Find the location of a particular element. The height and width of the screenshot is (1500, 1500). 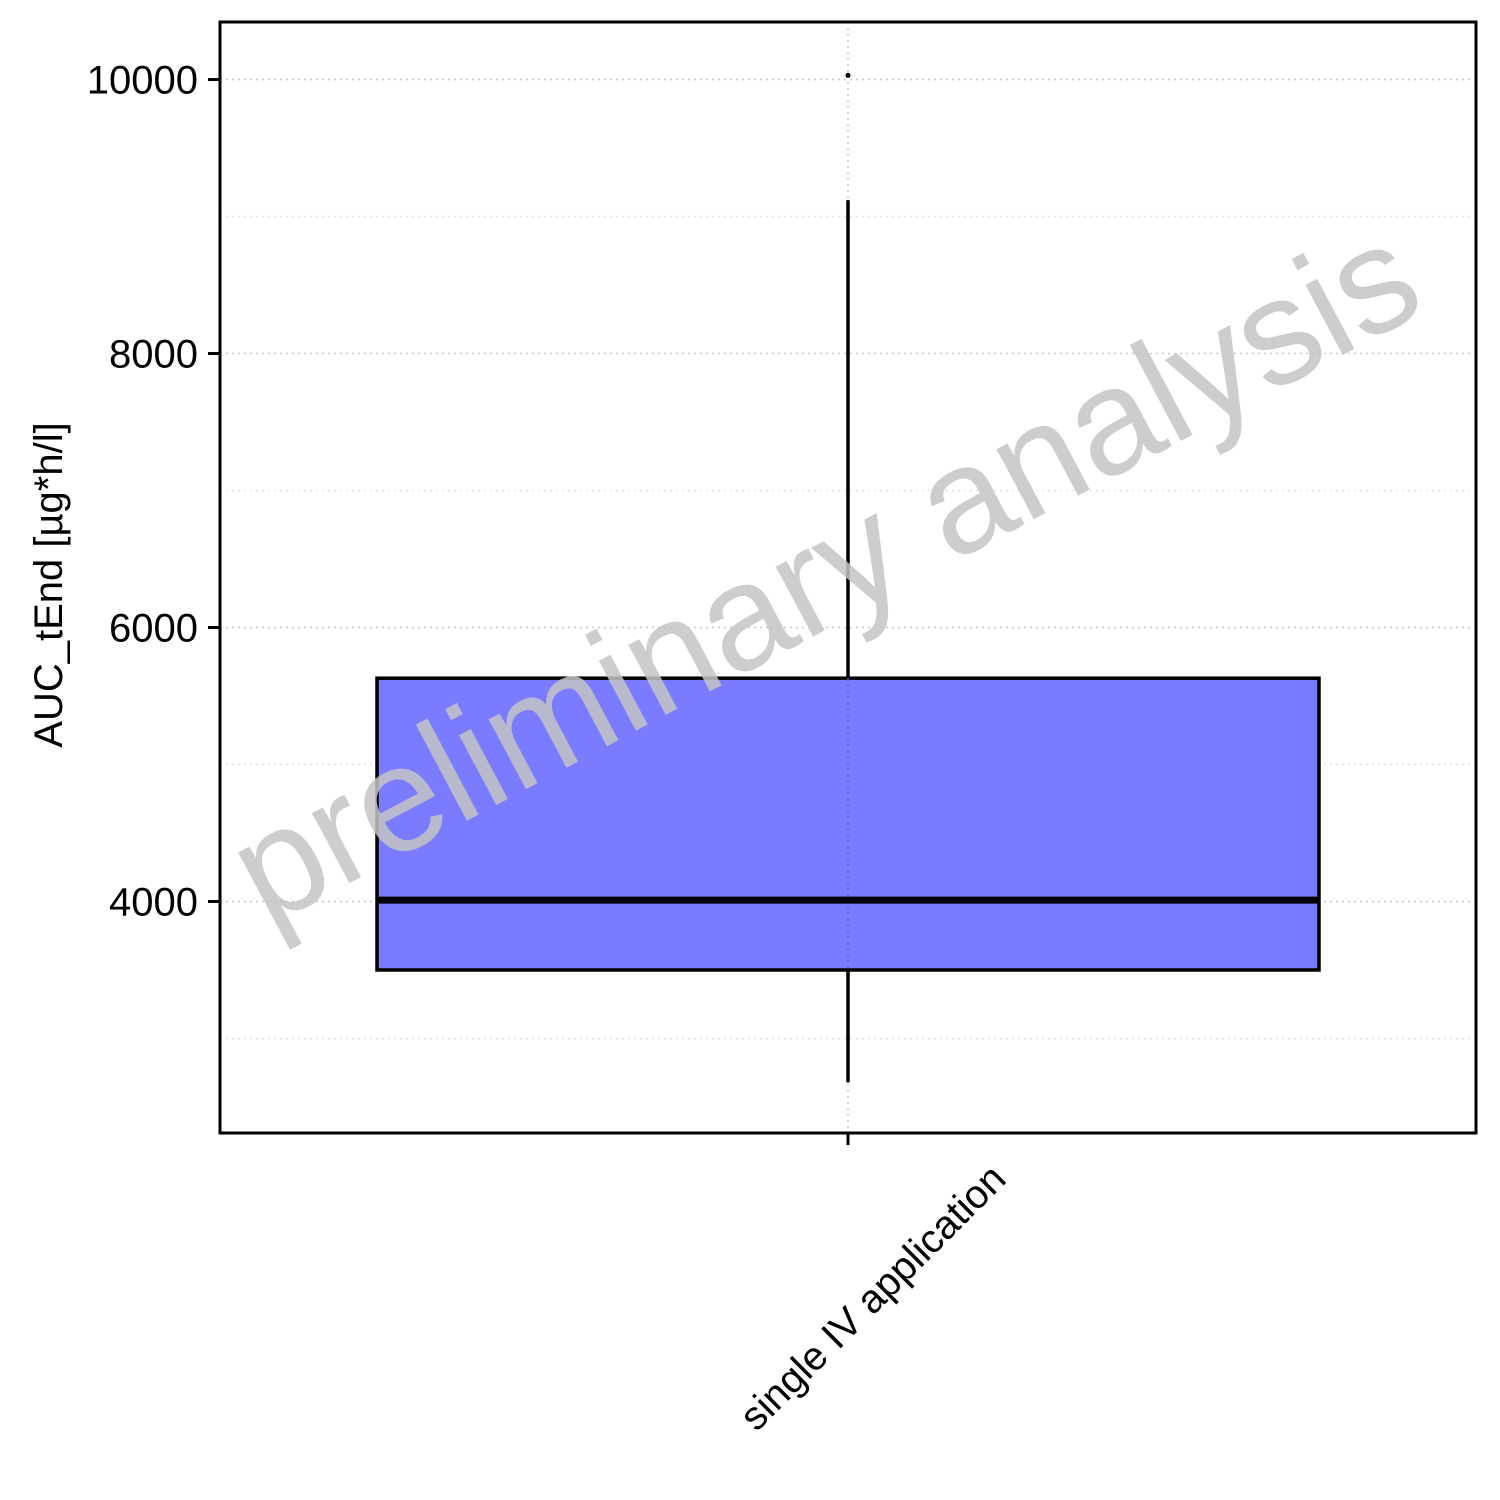

y-axis-title: AUC_tEnd [µg*h/l] is located at coordinates (49, 584).